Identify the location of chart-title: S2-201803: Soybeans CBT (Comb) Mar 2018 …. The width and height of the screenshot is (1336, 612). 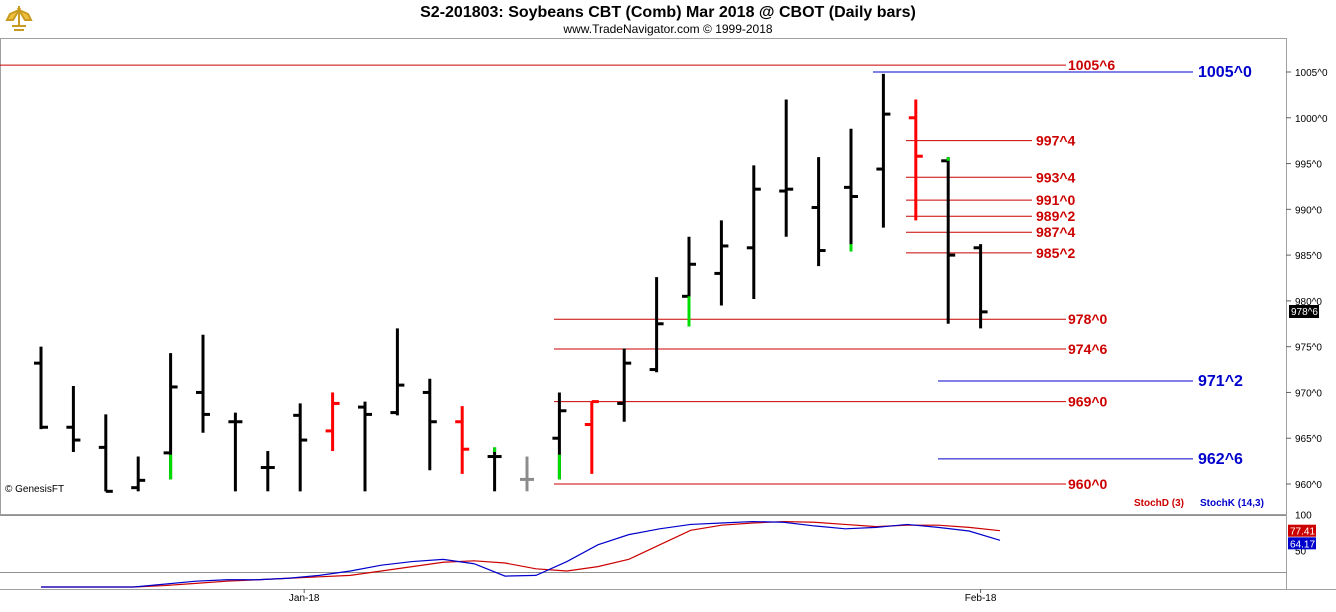
(668, 12).